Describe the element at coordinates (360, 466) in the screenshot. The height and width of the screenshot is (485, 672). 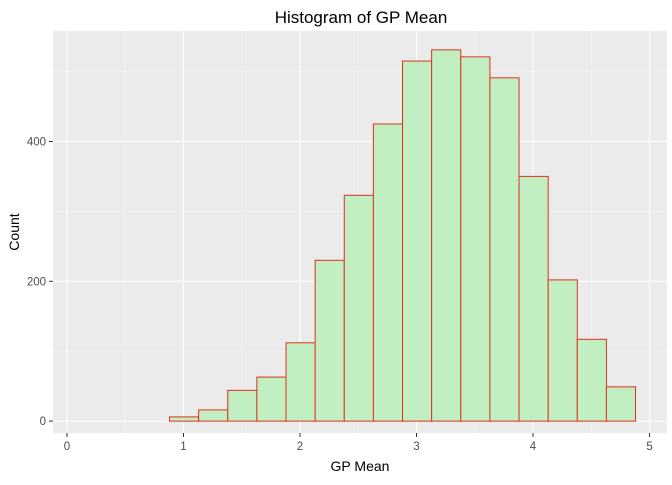
I see `x-axis-title: GP Mean` at that location.